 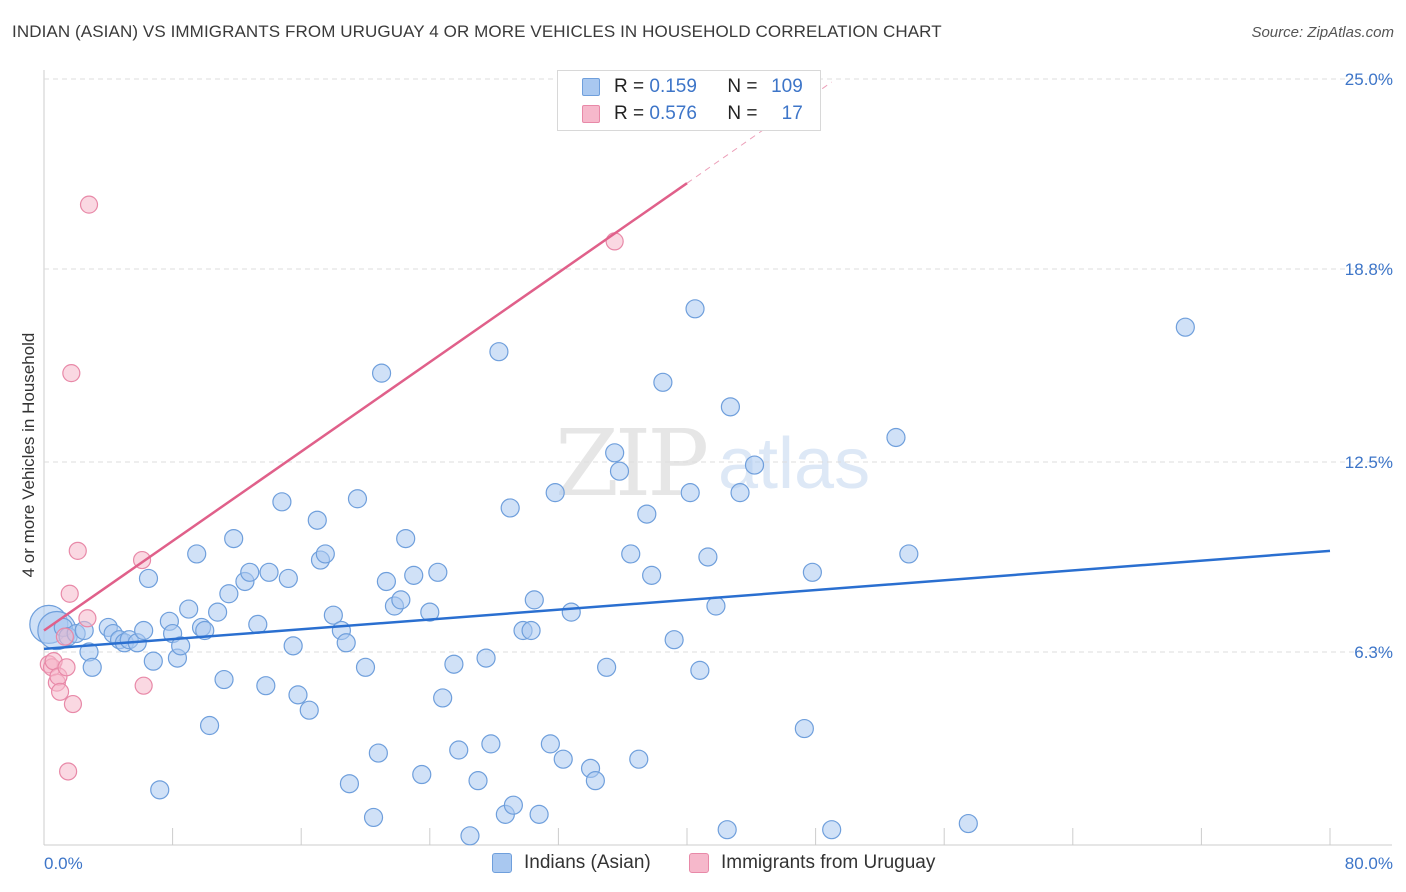 I want to click on x-tick-label-max: 80.0%, so click(x=1369, y=863).